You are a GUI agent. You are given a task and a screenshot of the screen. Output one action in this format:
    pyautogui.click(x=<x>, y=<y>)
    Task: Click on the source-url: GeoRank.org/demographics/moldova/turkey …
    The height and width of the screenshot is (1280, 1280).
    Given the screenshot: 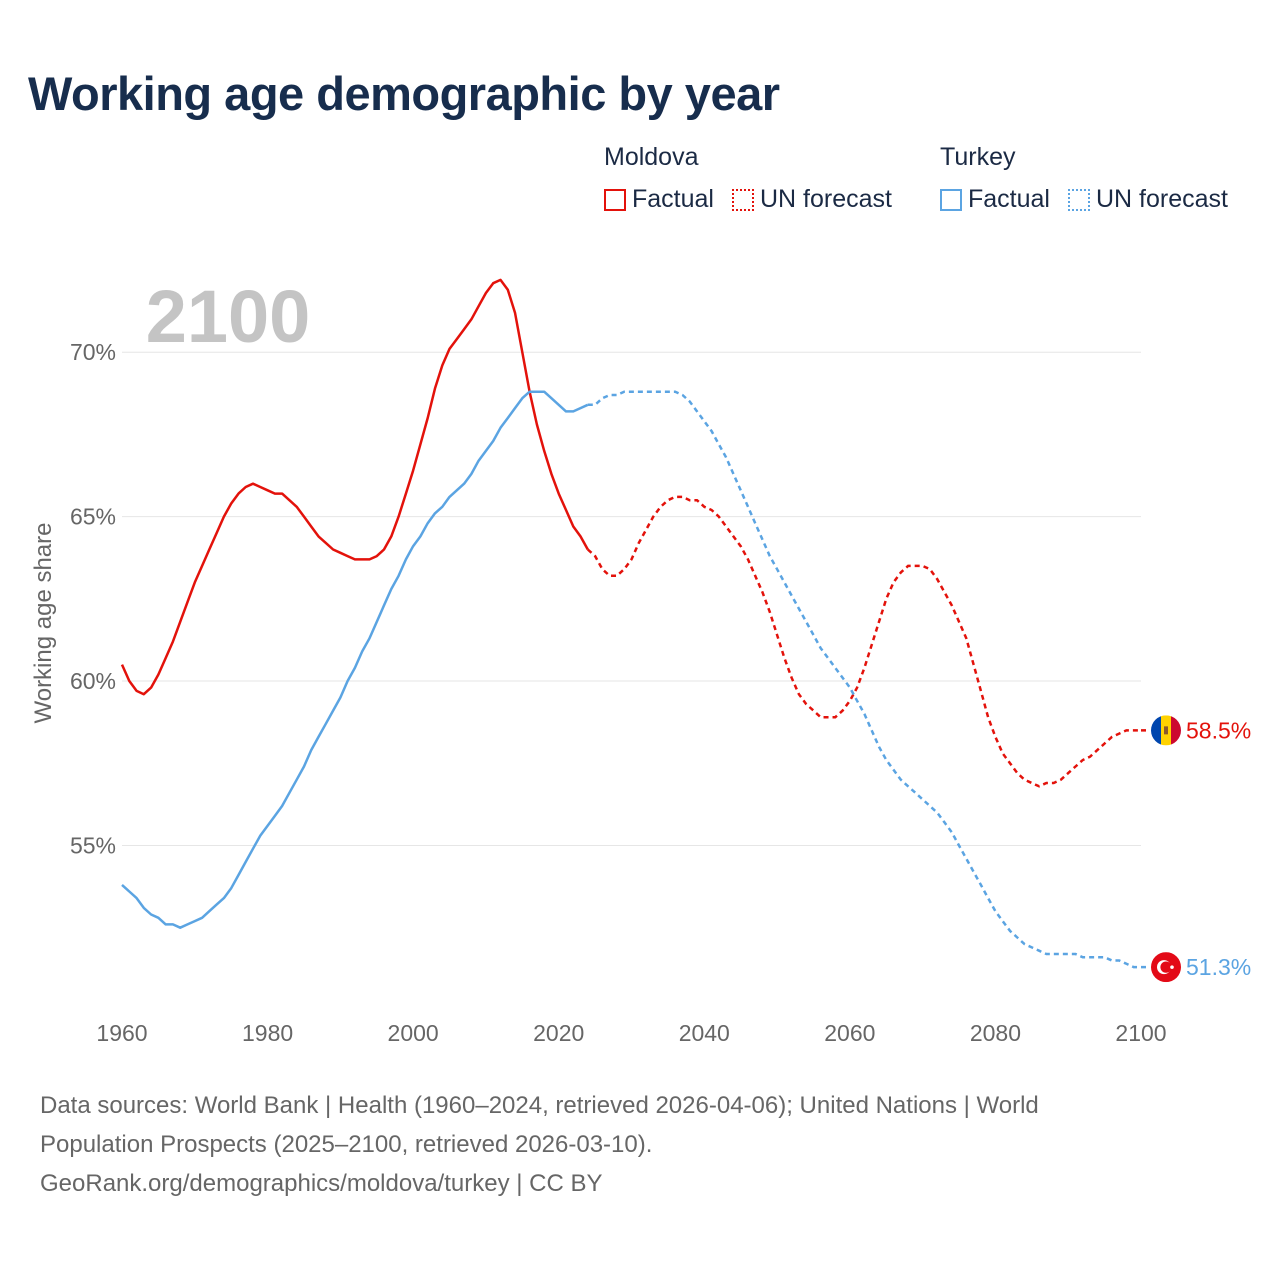 What is the action you would take?
    pyautogui.click(x=321, y=1183)
    